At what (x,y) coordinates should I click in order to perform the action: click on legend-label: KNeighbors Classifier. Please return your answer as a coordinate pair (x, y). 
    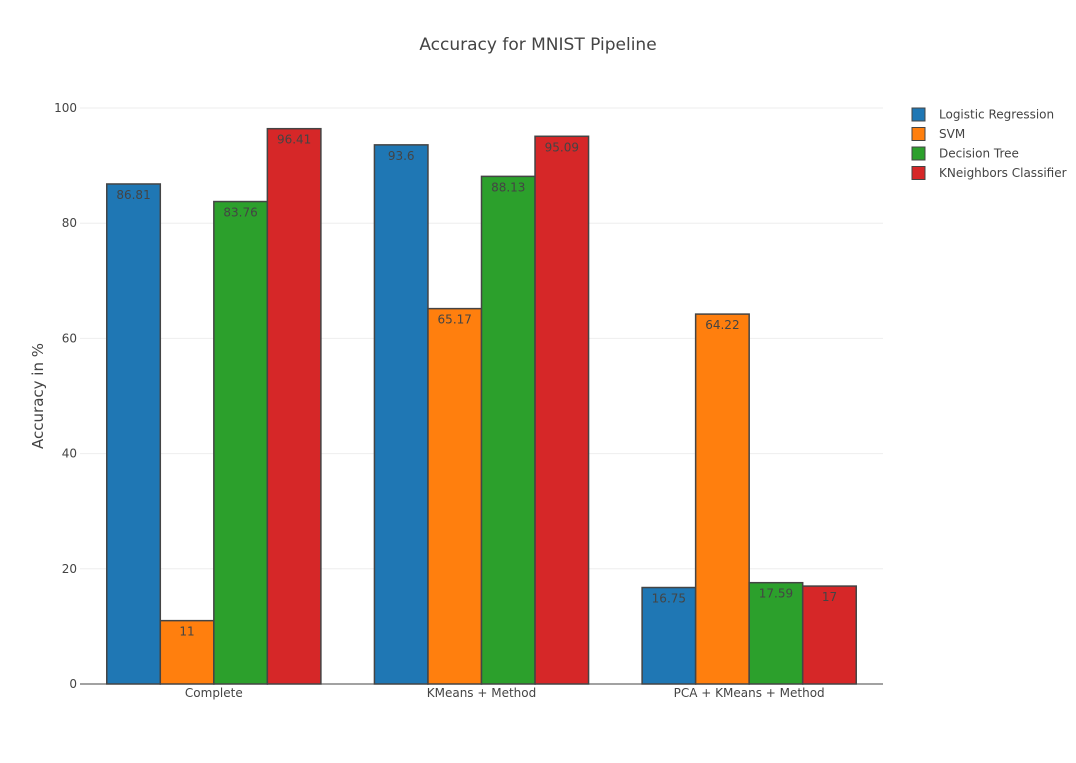
    Looking at the image, I should click on (1003, 173).